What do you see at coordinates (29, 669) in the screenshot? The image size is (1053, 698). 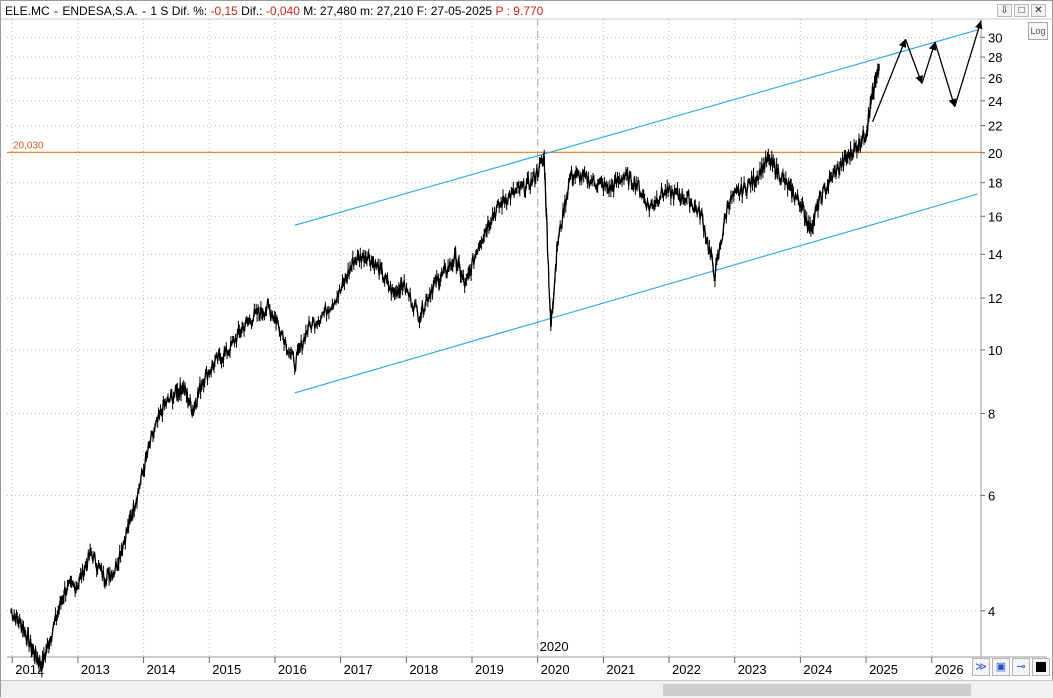 I see `x-tick-label: 2012` at bounding box center [29, 669].